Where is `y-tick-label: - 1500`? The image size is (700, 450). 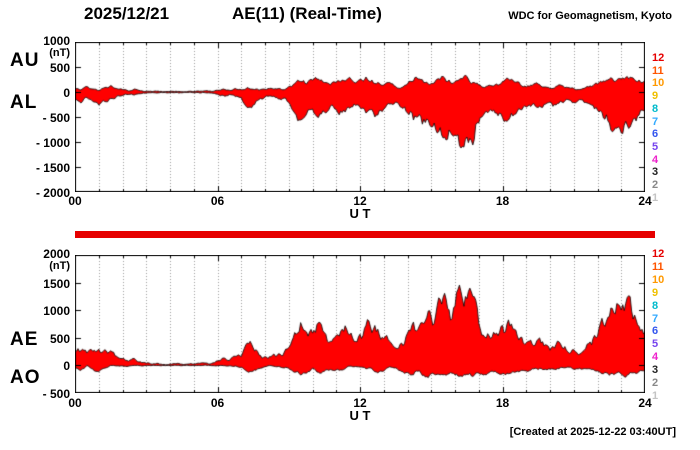 y-tick-label: - 1500 is located at coordinates (52, 168).